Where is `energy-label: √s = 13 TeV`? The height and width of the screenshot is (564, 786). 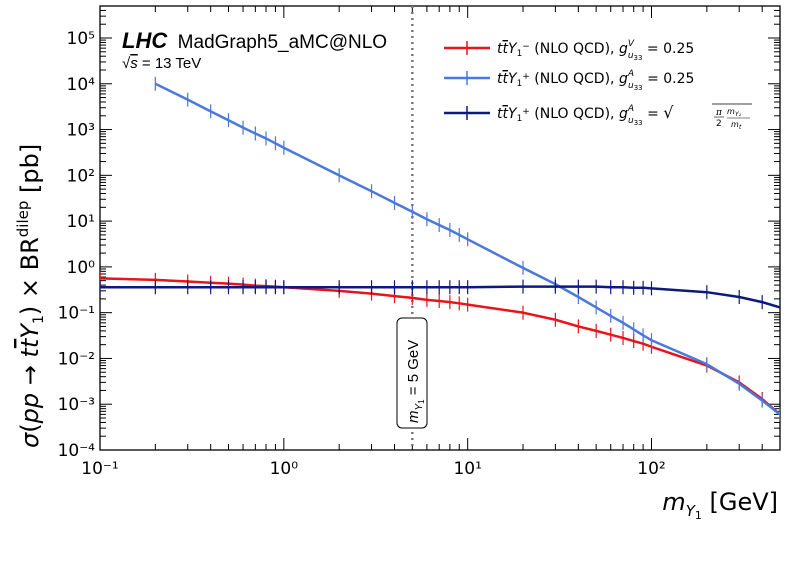 energy-label: √s = 13 TeV is located at coordinates (161, 63).